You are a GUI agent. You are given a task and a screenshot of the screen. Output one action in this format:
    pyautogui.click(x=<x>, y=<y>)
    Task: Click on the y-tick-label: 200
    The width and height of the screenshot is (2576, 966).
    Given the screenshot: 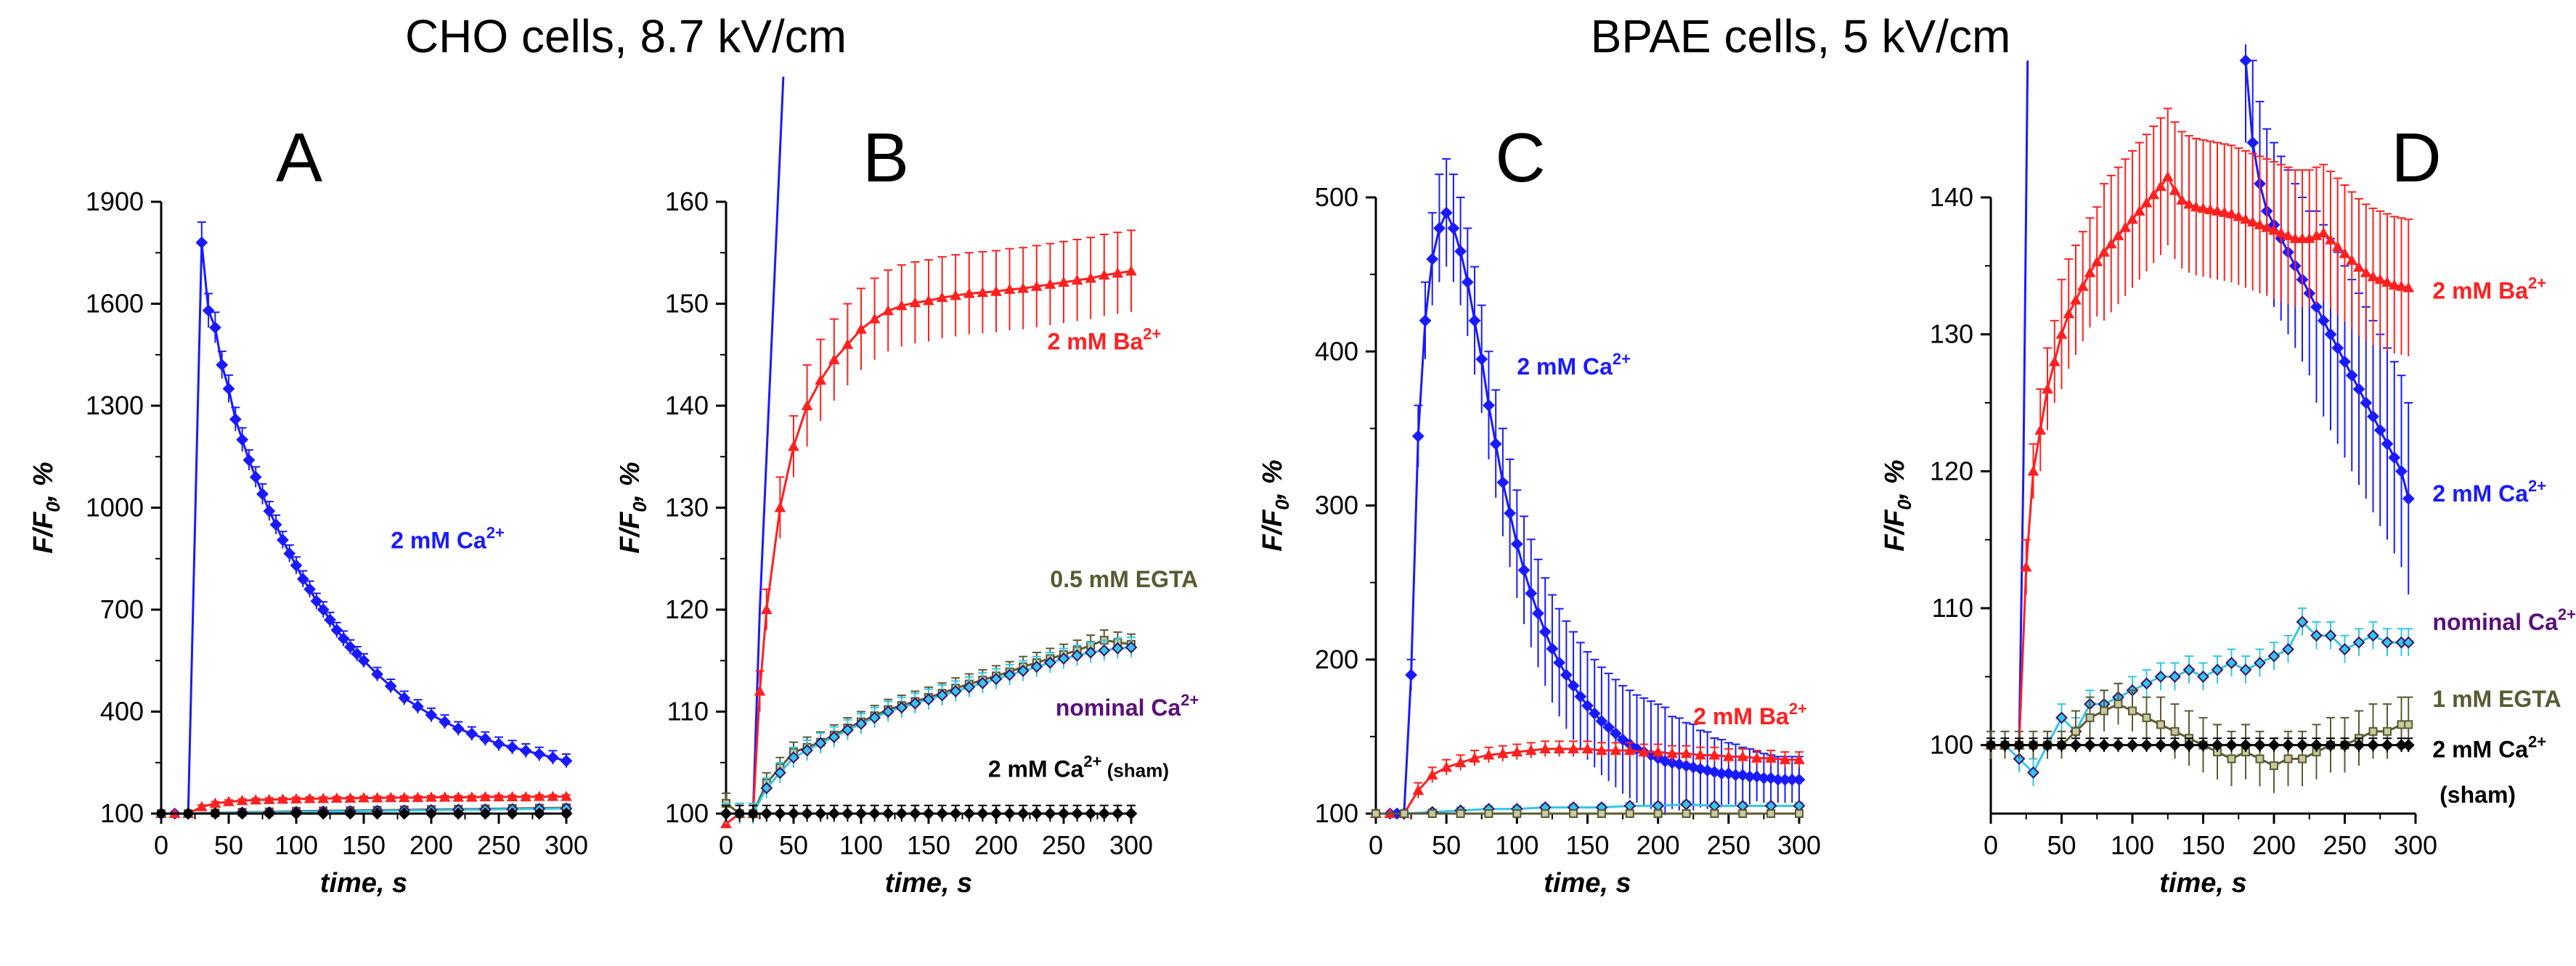 What is the action you would take?
    pyautogui.click(x=1336, y=659)
    